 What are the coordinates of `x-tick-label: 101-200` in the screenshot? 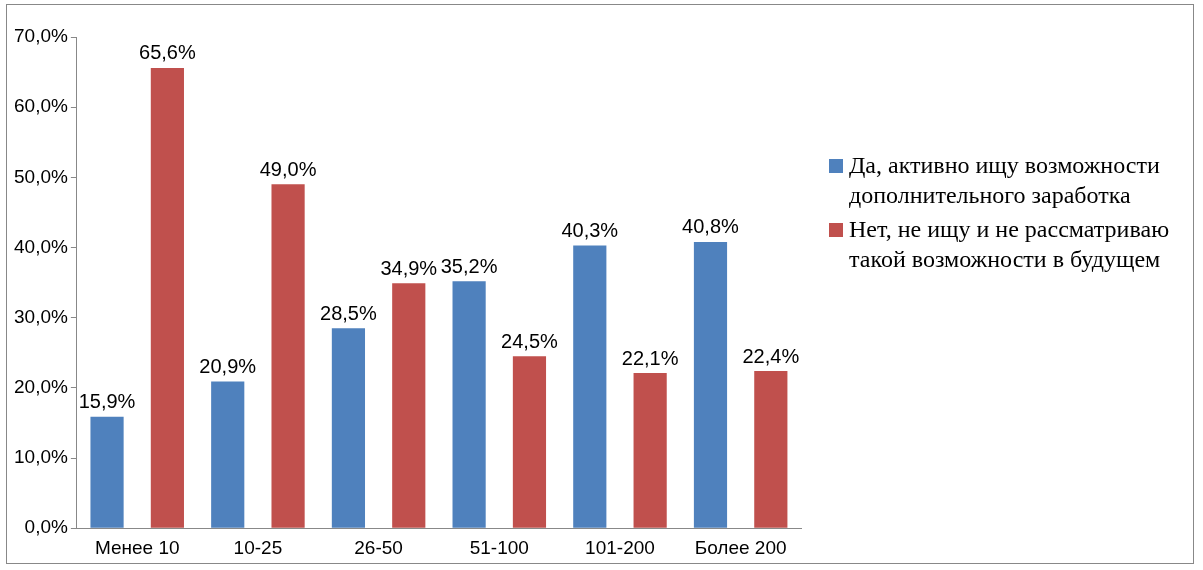 It's located at (620, 547).